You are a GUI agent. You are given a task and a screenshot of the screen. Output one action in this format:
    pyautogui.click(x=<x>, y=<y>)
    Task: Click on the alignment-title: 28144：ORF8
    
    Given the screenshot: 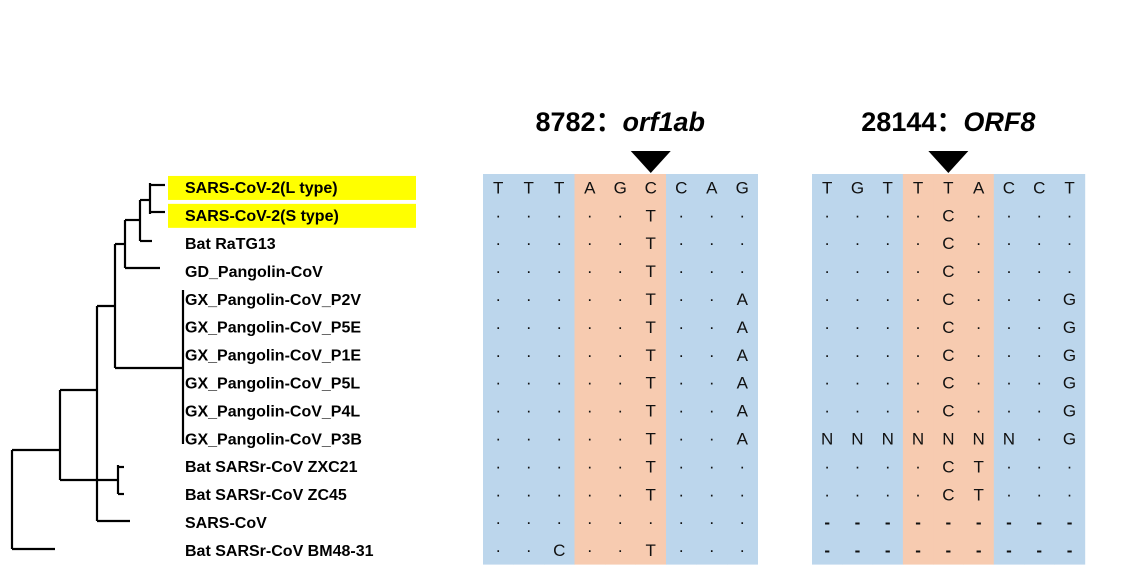 What is the action you would take?
    pyautogui.click(x=948, y=122)
    